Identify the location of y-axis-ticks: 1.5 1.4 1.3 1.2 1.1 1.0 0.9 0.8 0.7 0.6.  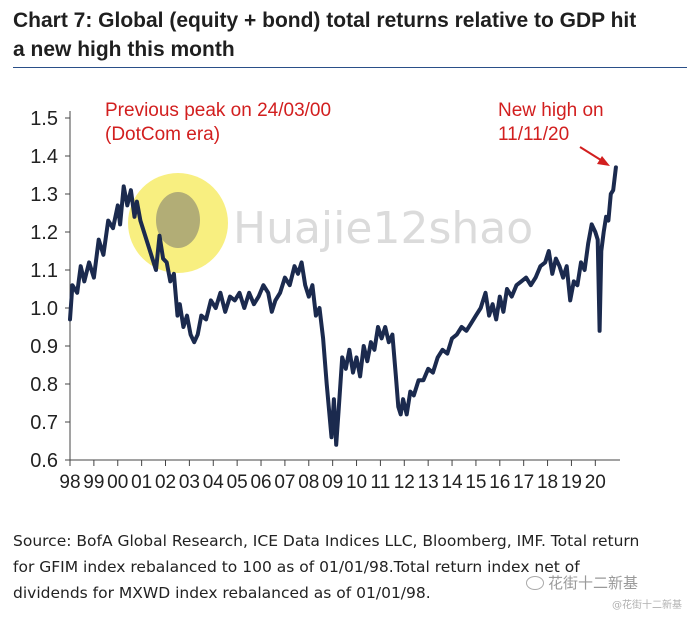
(50, 290).